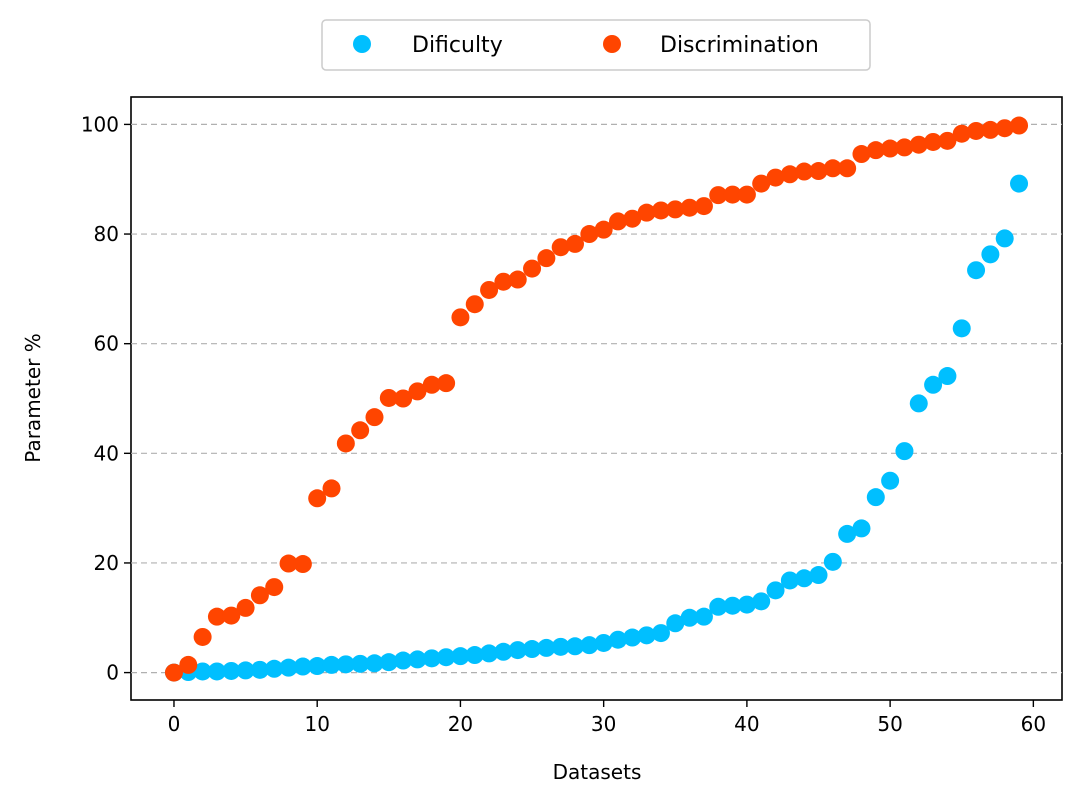 The image size is (1081, 807). Describe the element at coordinates (889, 724) in the screenshot. I see `x-tick-label: 50` at that location.